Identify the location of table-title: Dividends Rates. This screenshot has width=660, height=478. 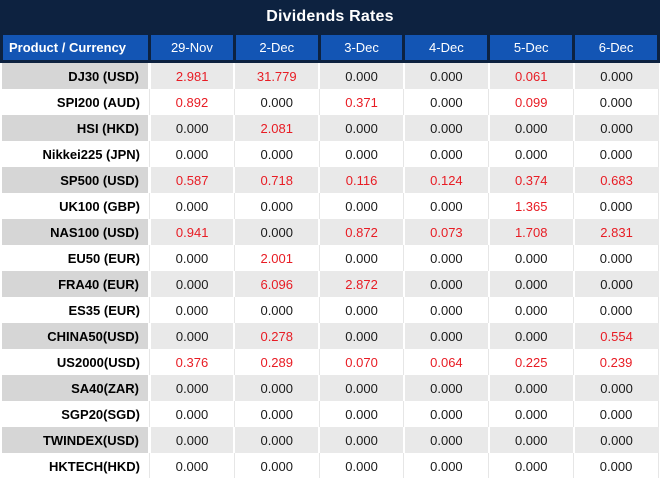
(330, 16).